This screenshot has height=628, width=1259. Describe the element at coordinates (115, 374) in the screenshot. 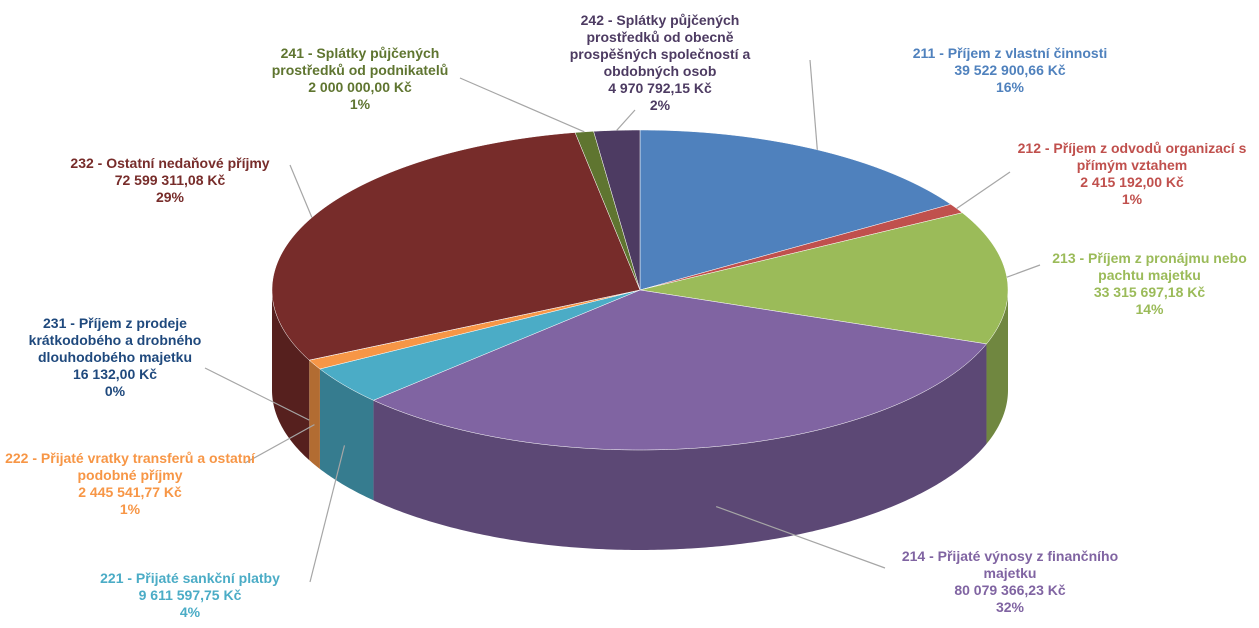

I see `label-value: 16 132,00 Kč` at that location.